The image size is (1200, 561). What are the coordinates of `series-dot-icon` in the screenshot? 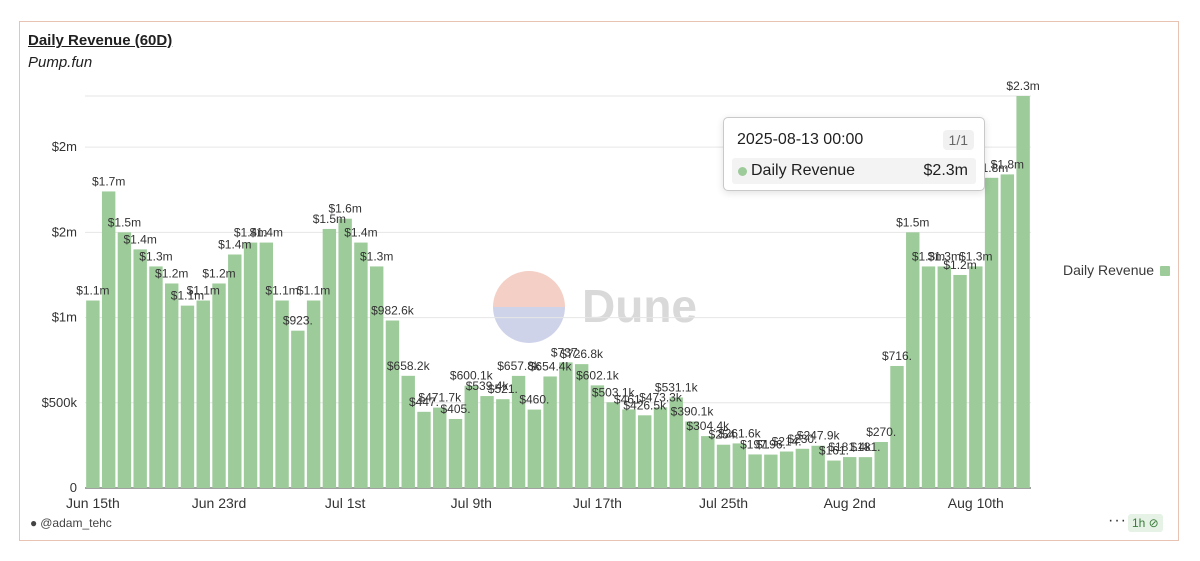 It's located at (742, 171).